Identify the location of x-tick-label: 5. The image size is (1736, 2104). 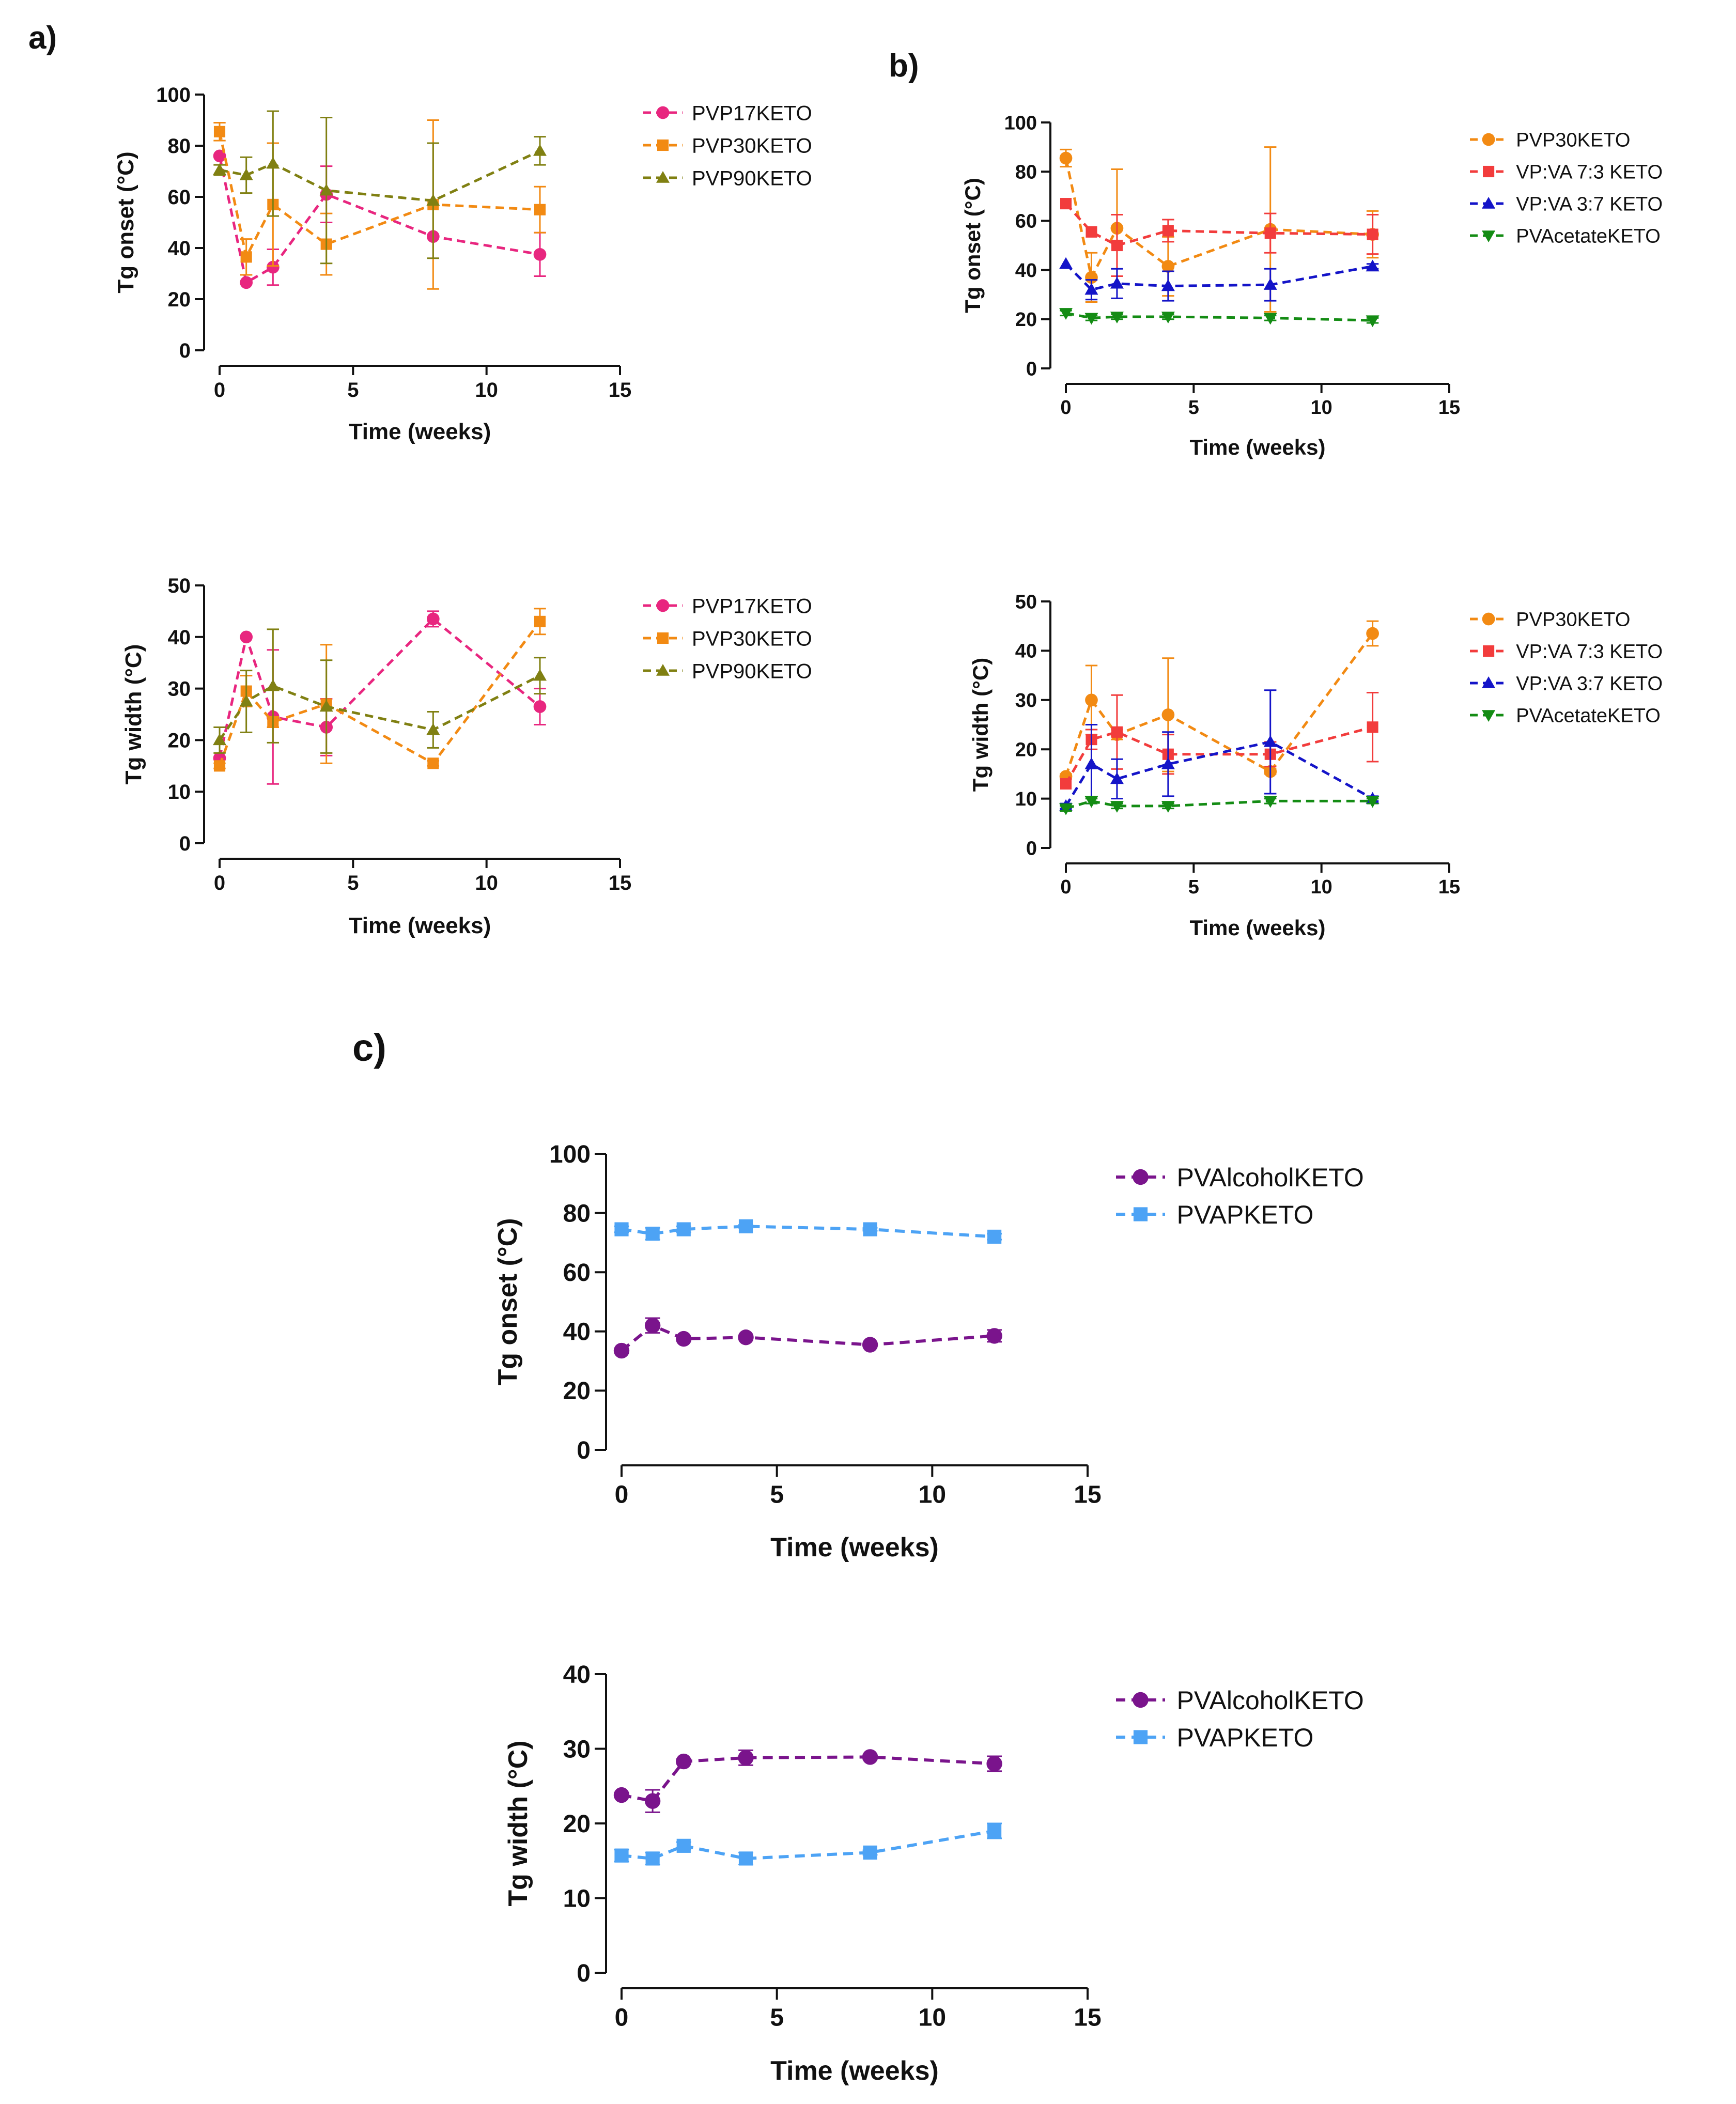
(777, 2018).